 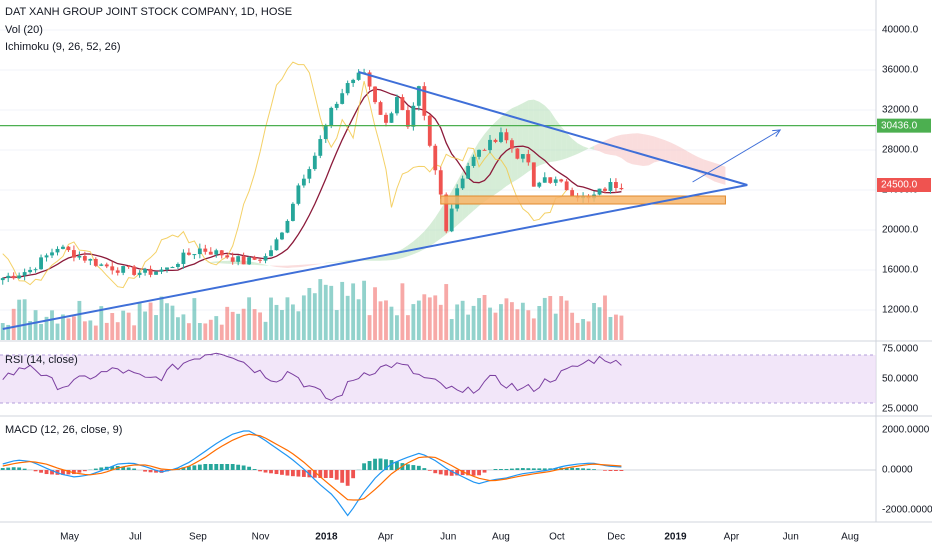 I want to click on price-tick-label: 28000.0, so click(x=900, y=150).